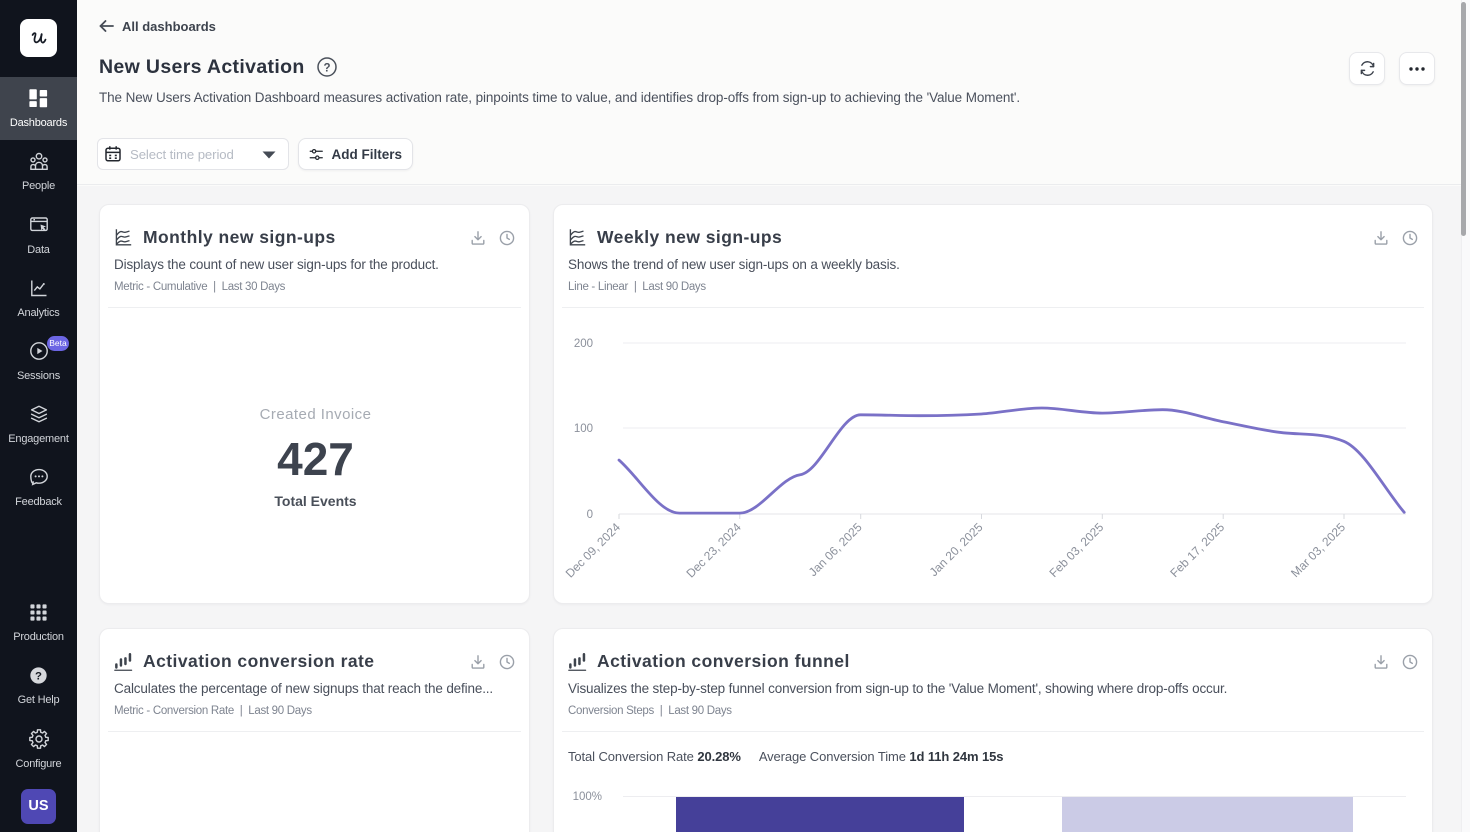  What do you see at coordinates (1318, 550) in the screenshot?
I see `svg-text: Mar 03, 2025` at bounding box center [1318, 550].